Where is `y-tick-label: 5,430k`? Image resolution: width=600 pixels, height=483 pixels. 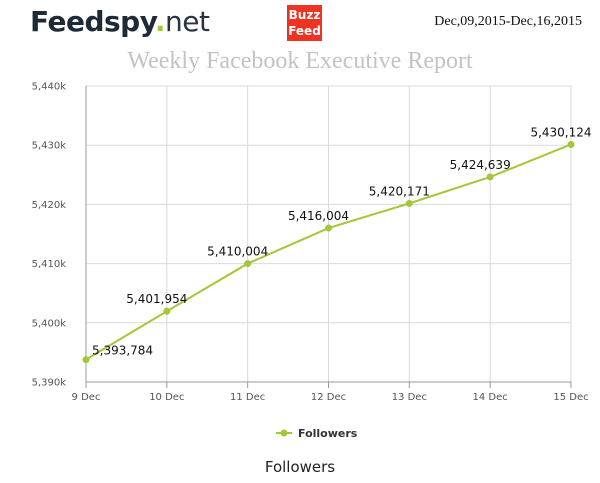 y-tick-label: 5,430k is located at coordinates (49, 146).